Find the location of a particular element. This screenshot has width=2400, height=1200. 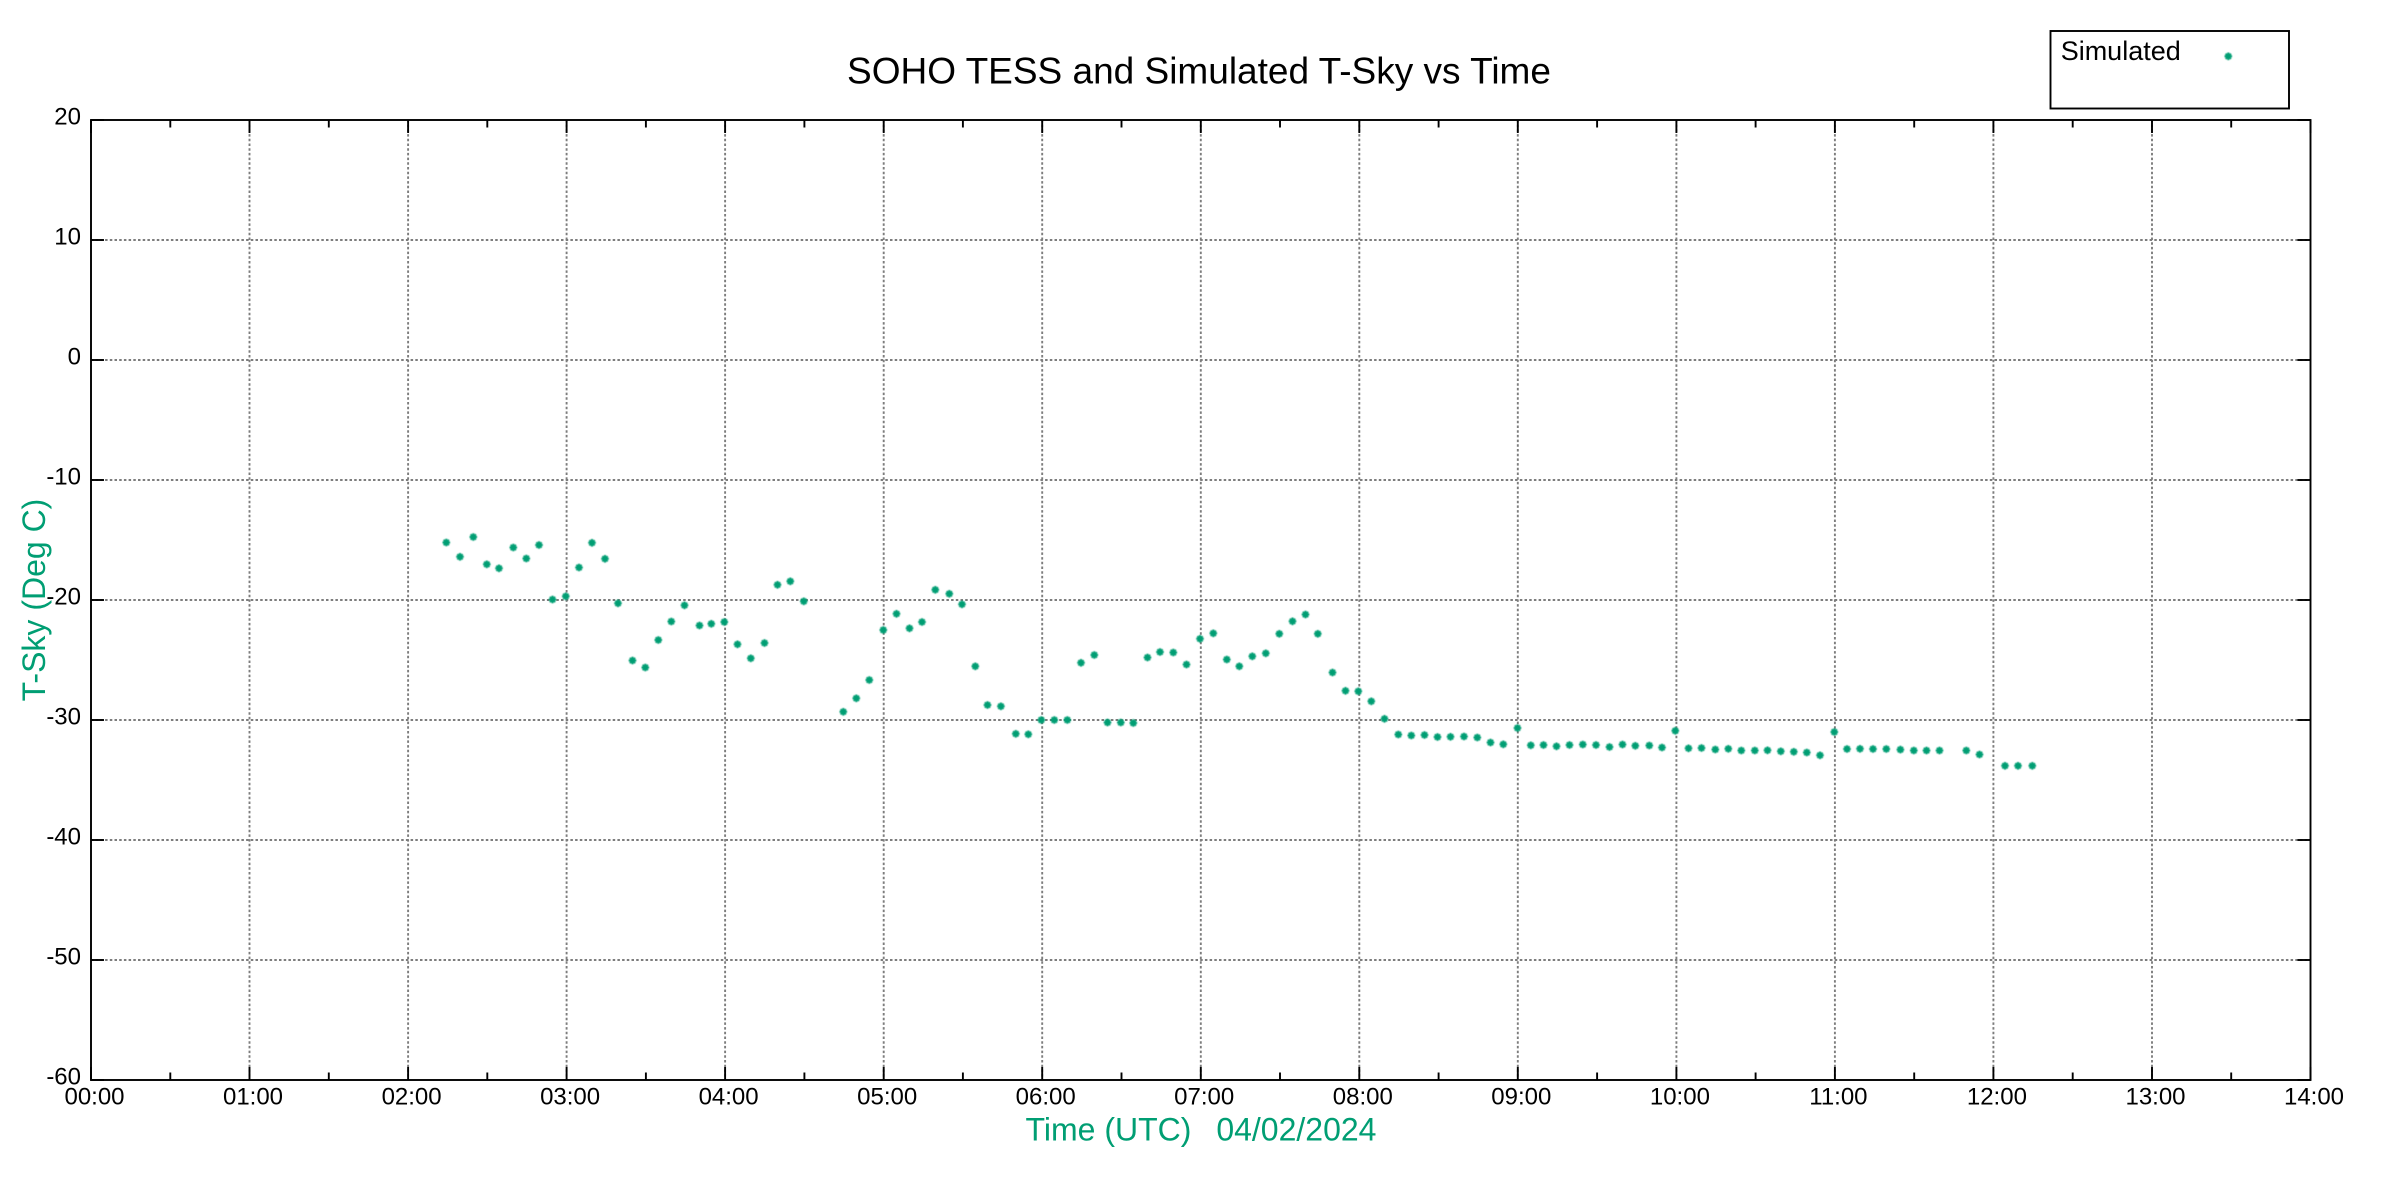

svg-text: 10 is located at coordinates (67, 237).